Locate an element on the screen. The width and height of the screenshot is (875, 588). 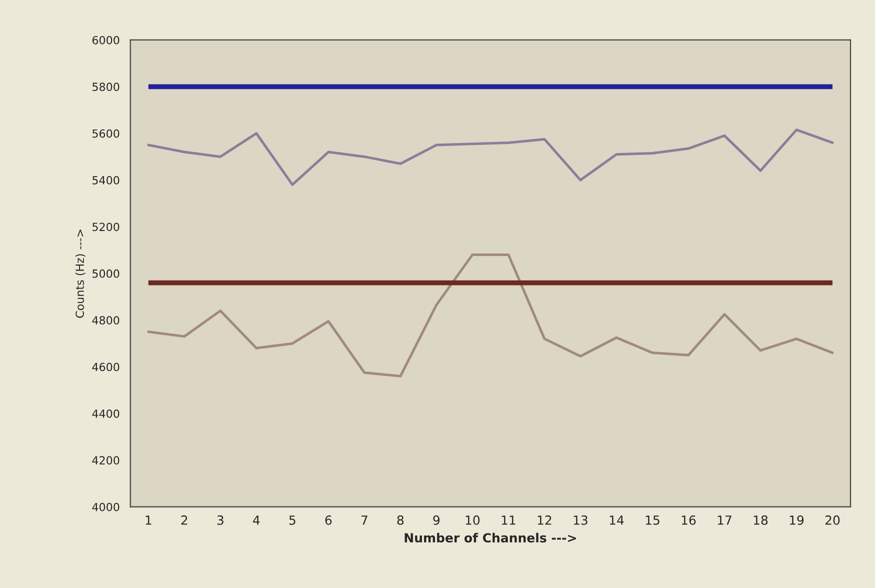
x-tick-label: 18 is located at coordinates (761, 520).